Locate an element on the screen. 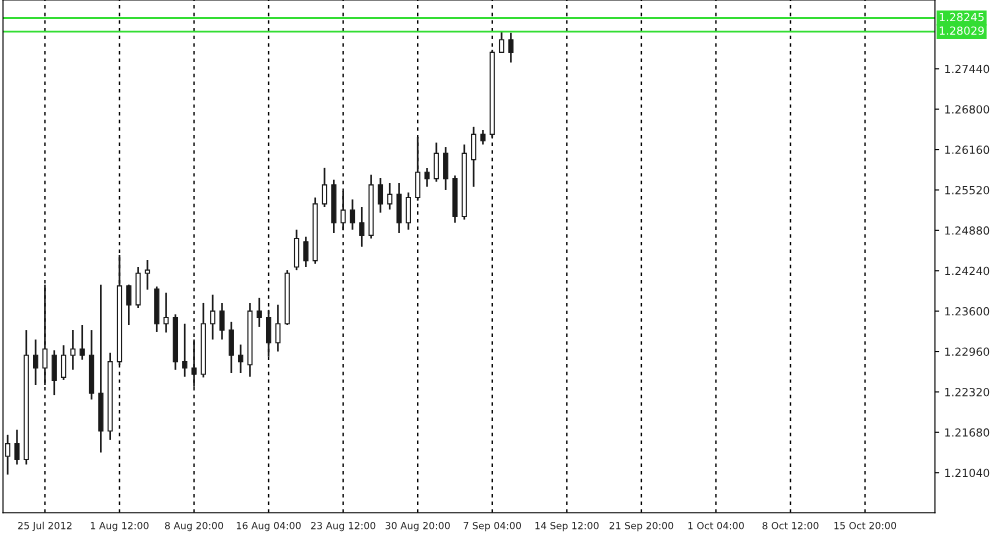 The image size is (1001, 538). x-tick-label: 23 Aug 12:00 is located at coordinates (343, 526).